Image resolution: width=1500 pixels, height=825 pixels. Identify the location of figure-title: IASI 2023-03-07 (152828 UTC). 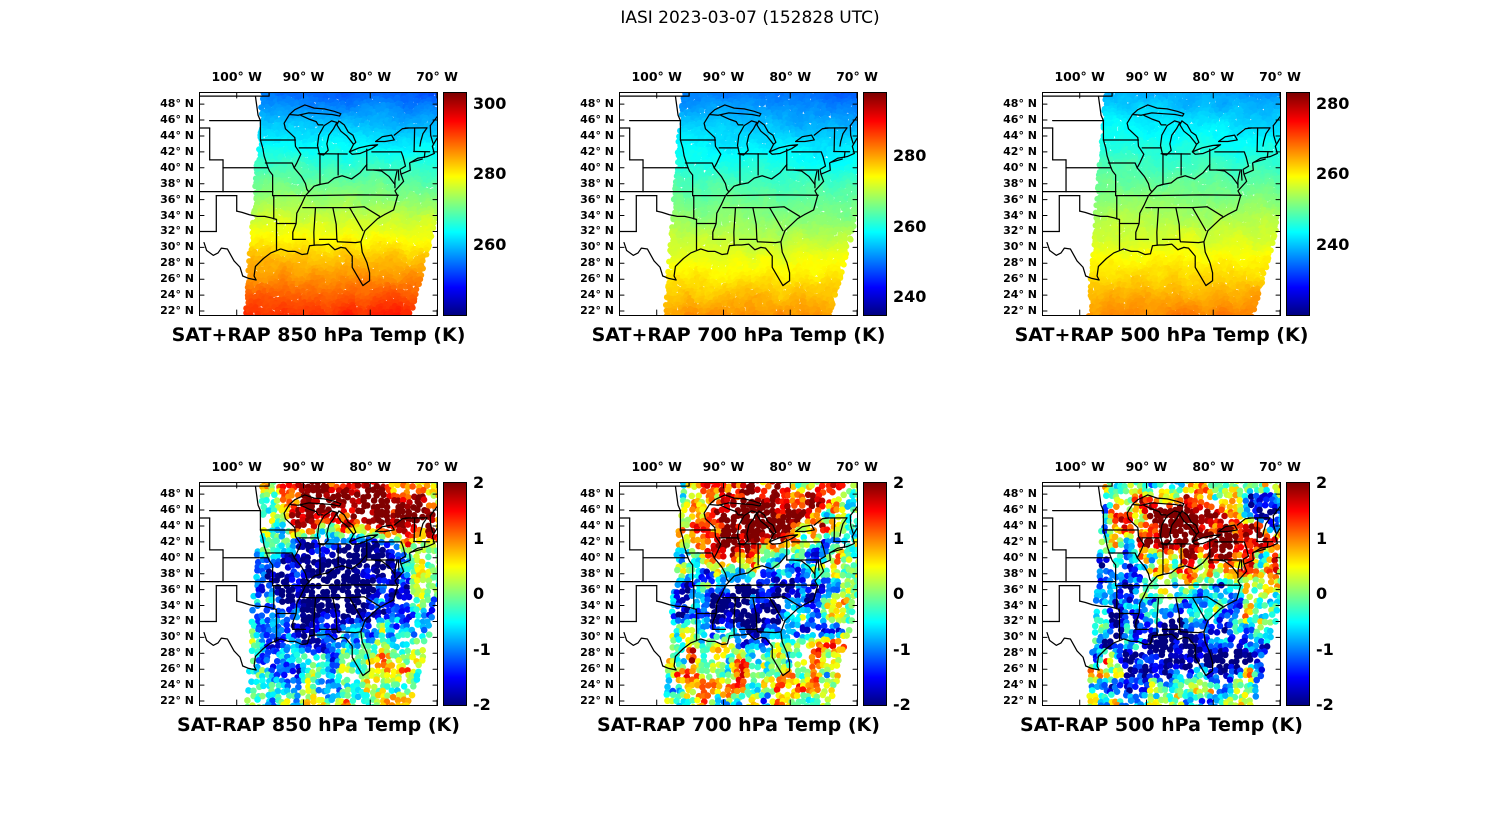
(750, 18).